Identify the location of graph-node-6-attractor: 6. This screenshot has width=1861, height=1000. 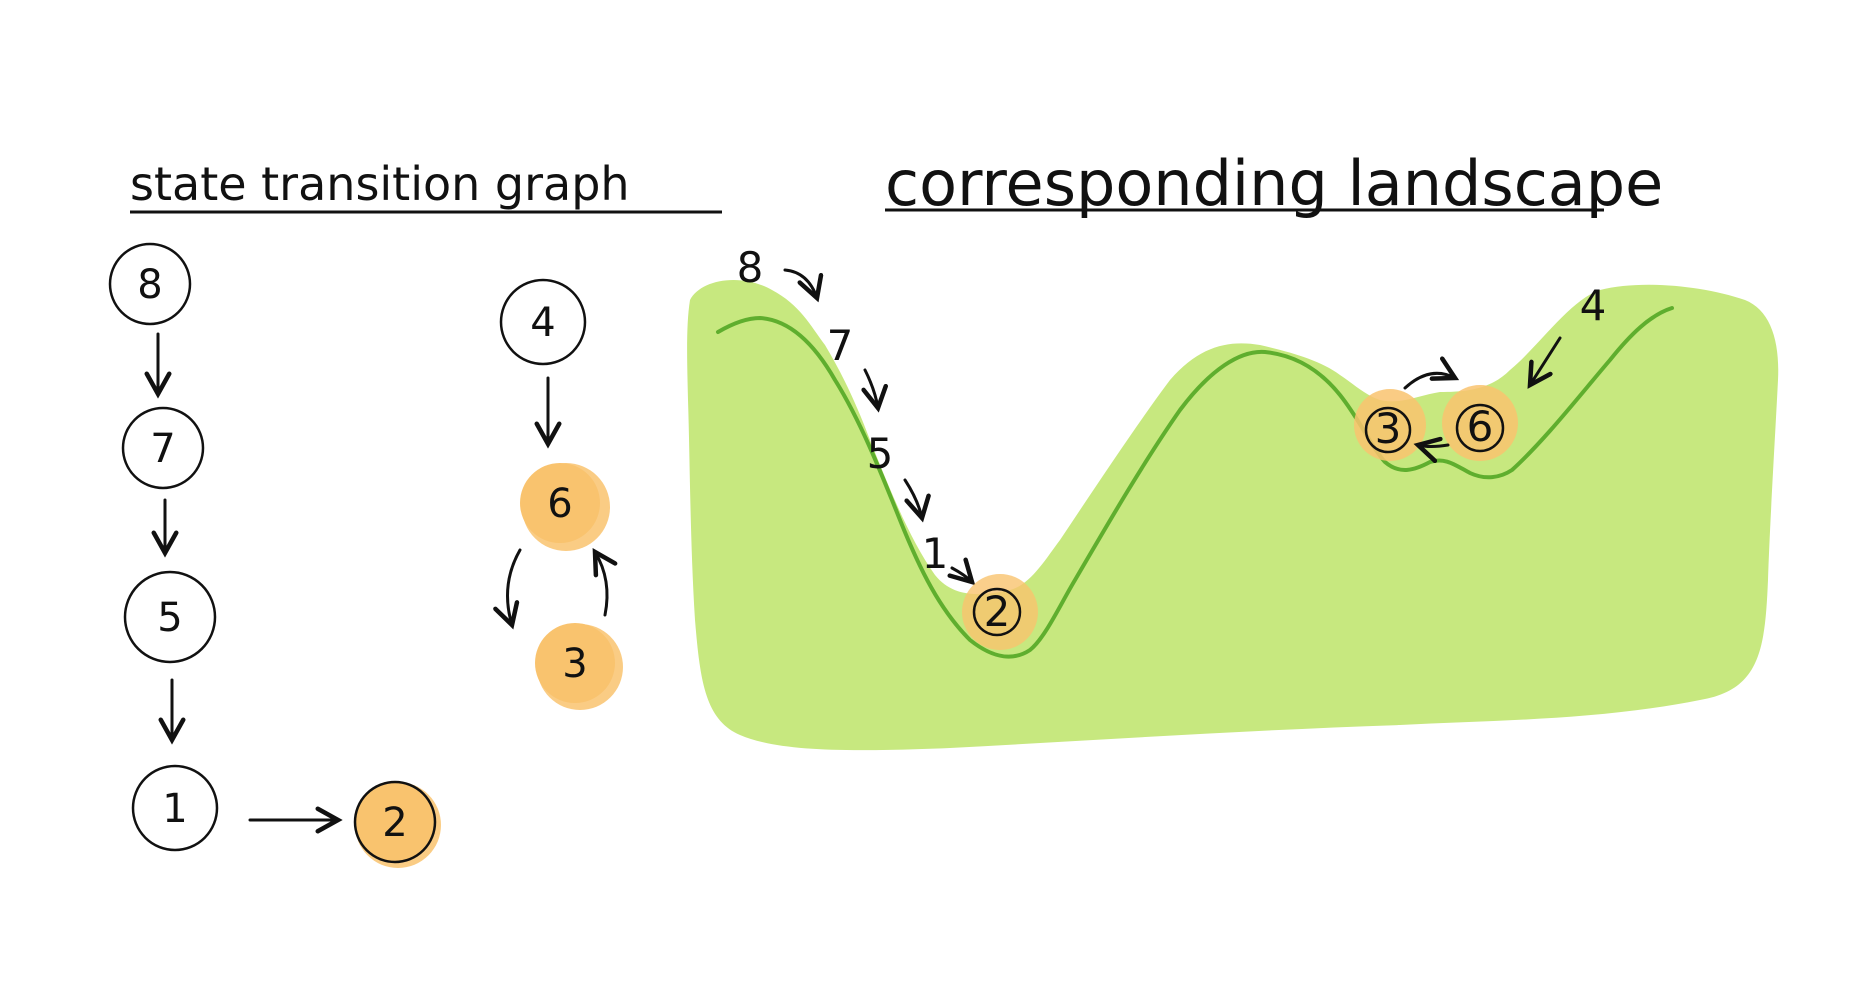
(565, 507).